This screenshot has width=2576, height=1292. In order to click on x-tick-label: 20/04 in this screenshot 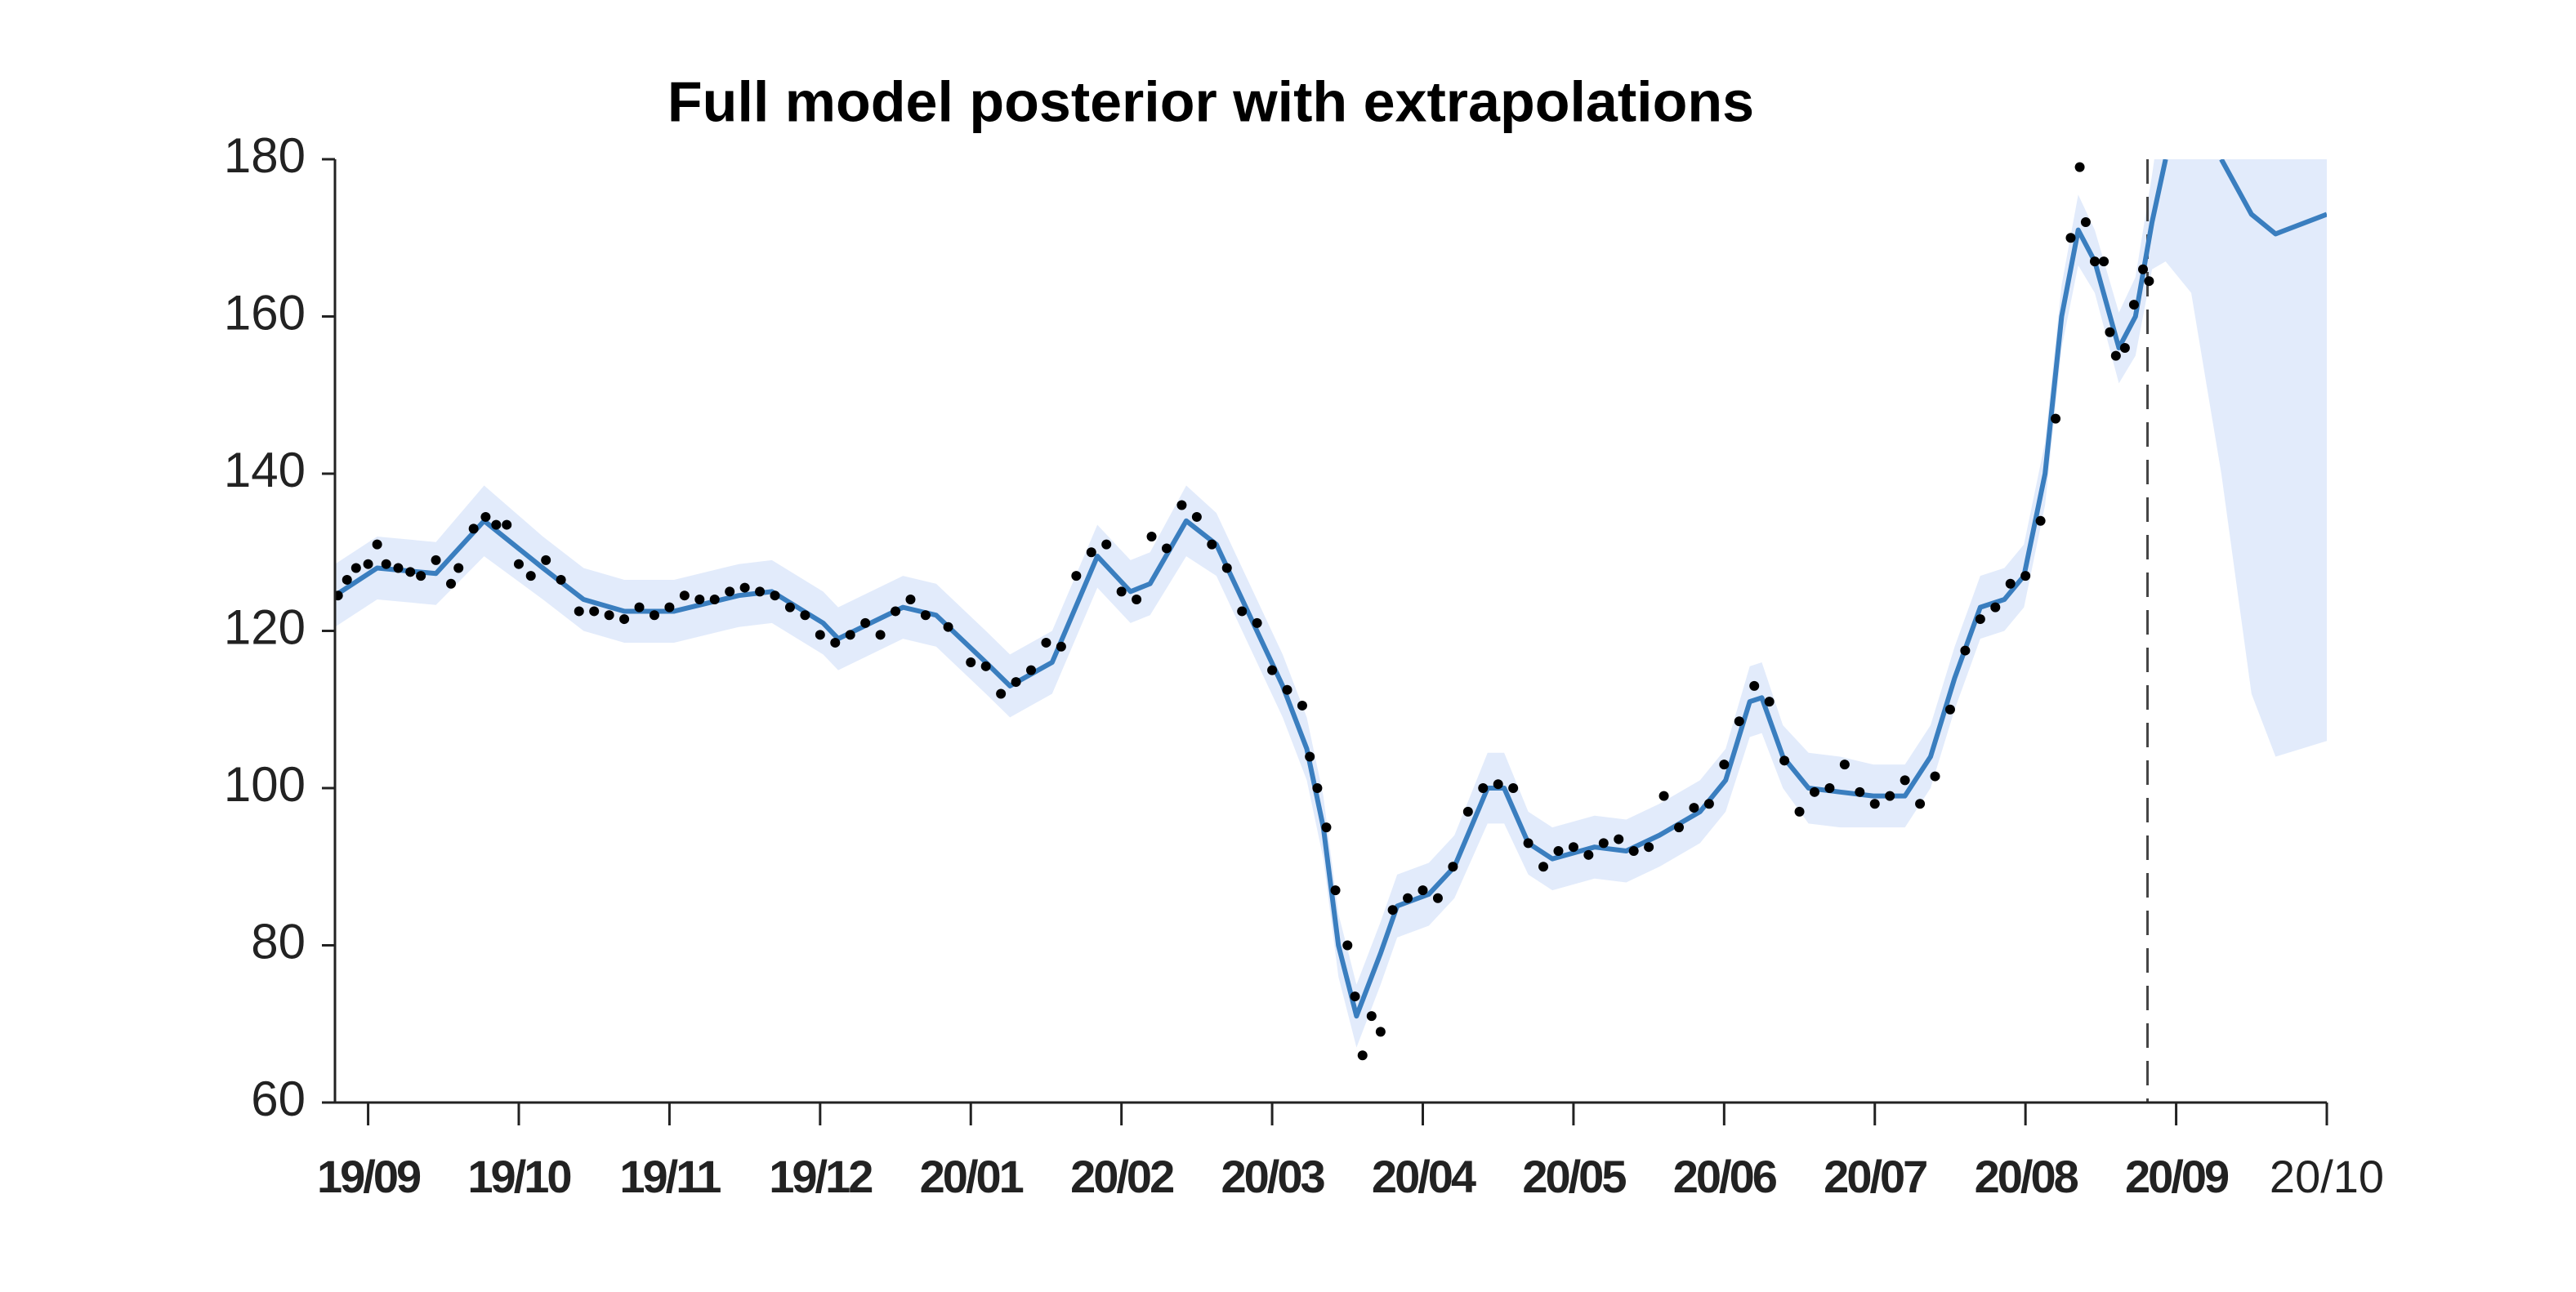, I will do `click(1424, 1176)`.